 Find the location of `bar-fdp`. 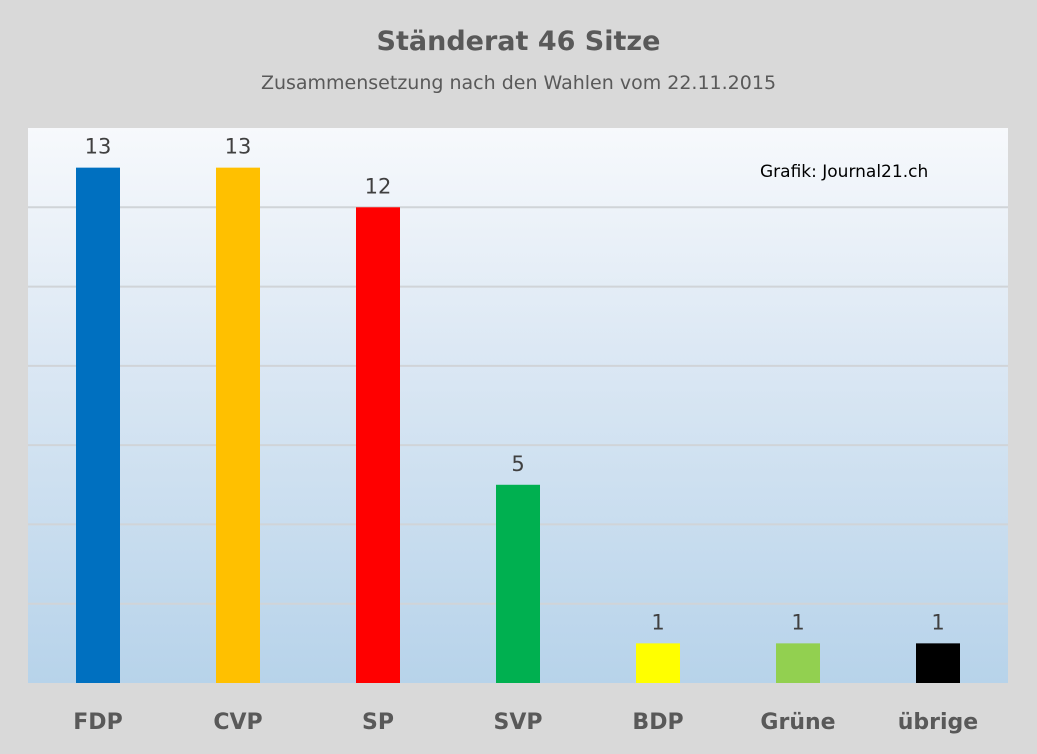

bar-fdp is located at coordinates (98, 425).